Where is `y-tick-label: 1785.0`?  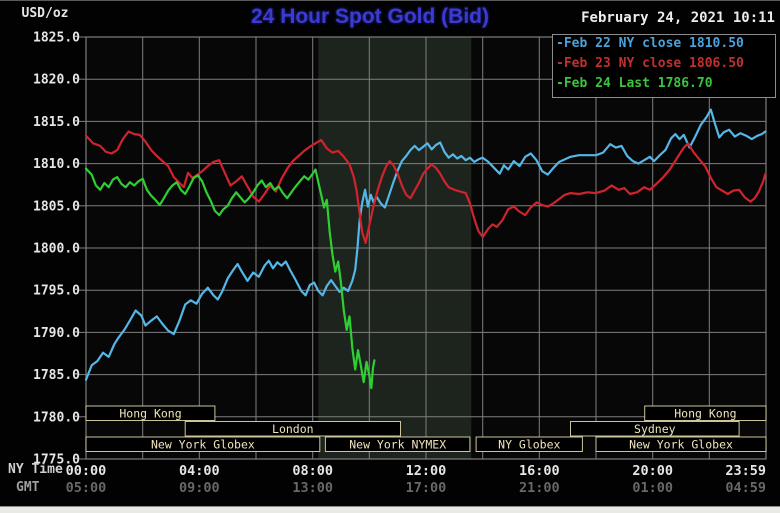
y-tick-label: 1785.0 is located at coordinates (56, 375).